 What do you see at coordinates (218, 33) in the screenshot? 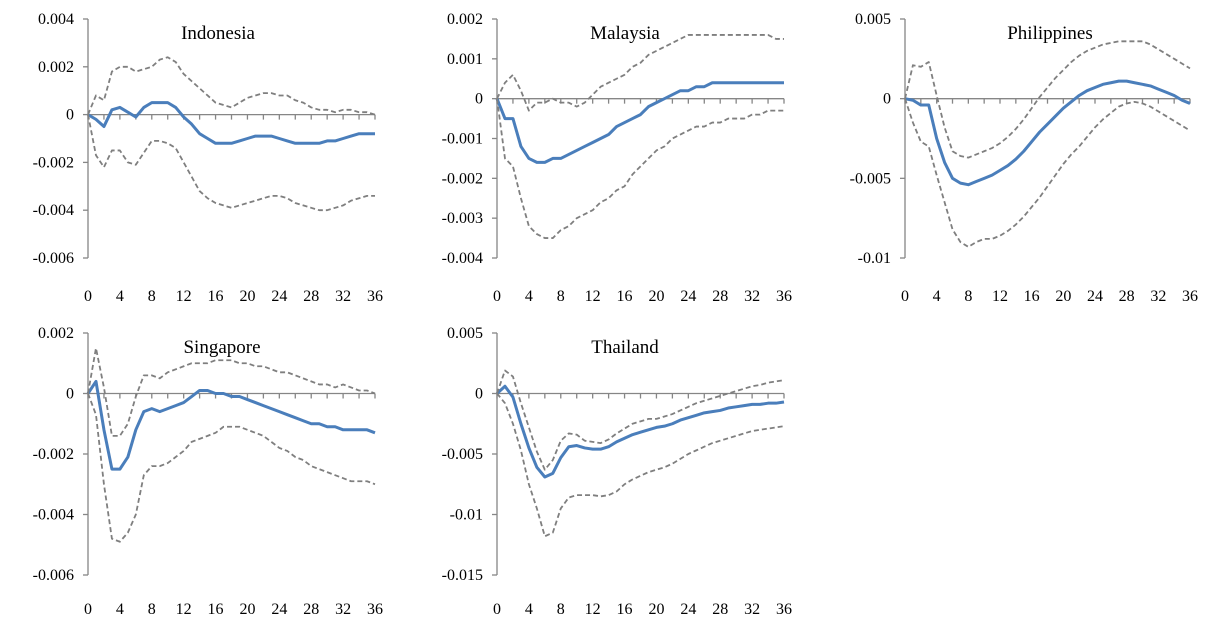
I see `panel-title: Indonesia` at bounding box center [218, 33].